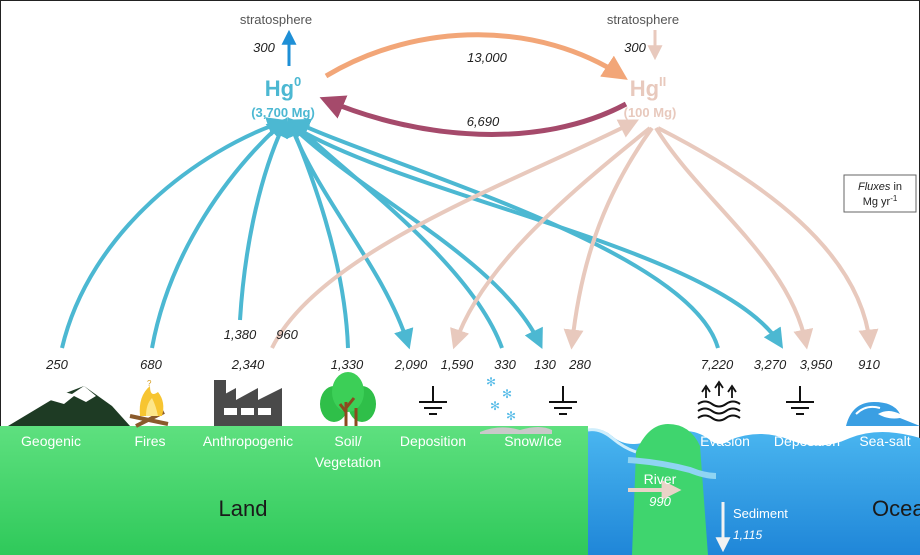  What do you see at coordinates (528, 410) in the screenshot?
I see `snow-ground-icon` at bounding box center [528, 410].